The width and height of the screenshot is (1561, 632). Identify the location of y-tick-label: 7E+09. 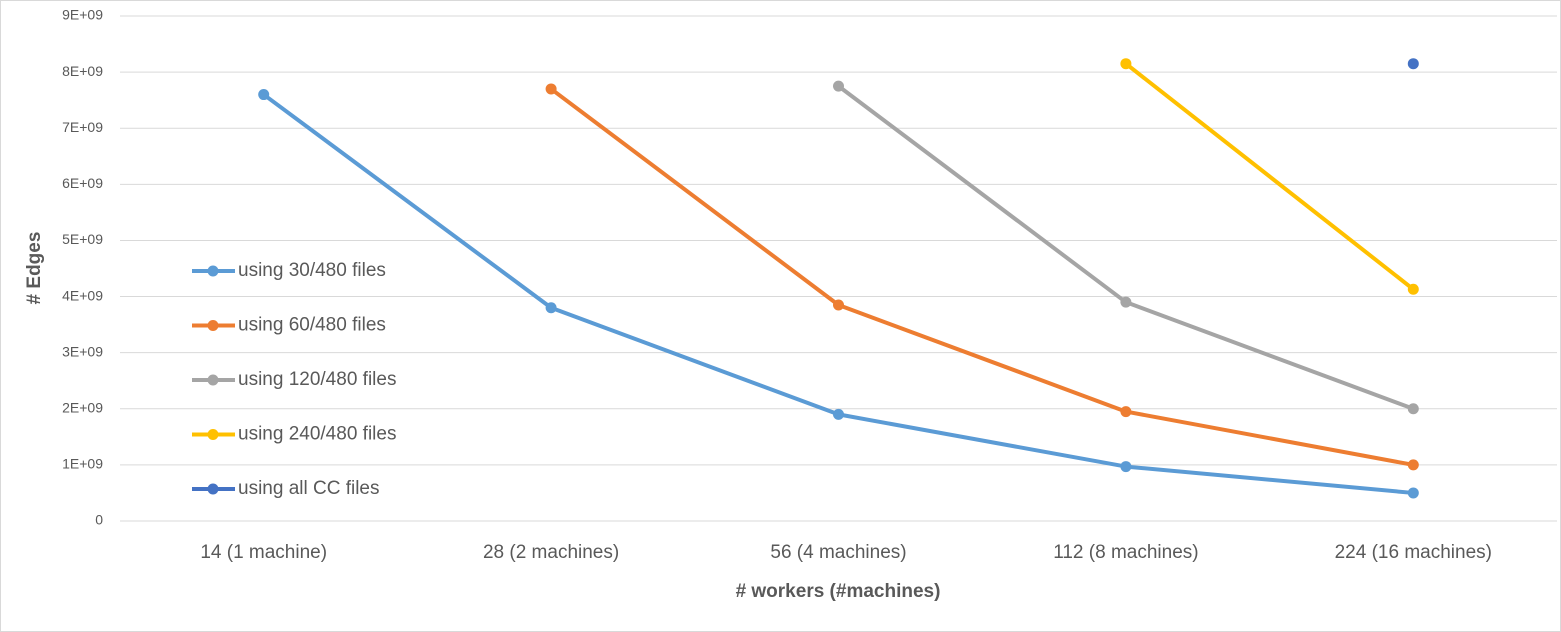
(82, 127).